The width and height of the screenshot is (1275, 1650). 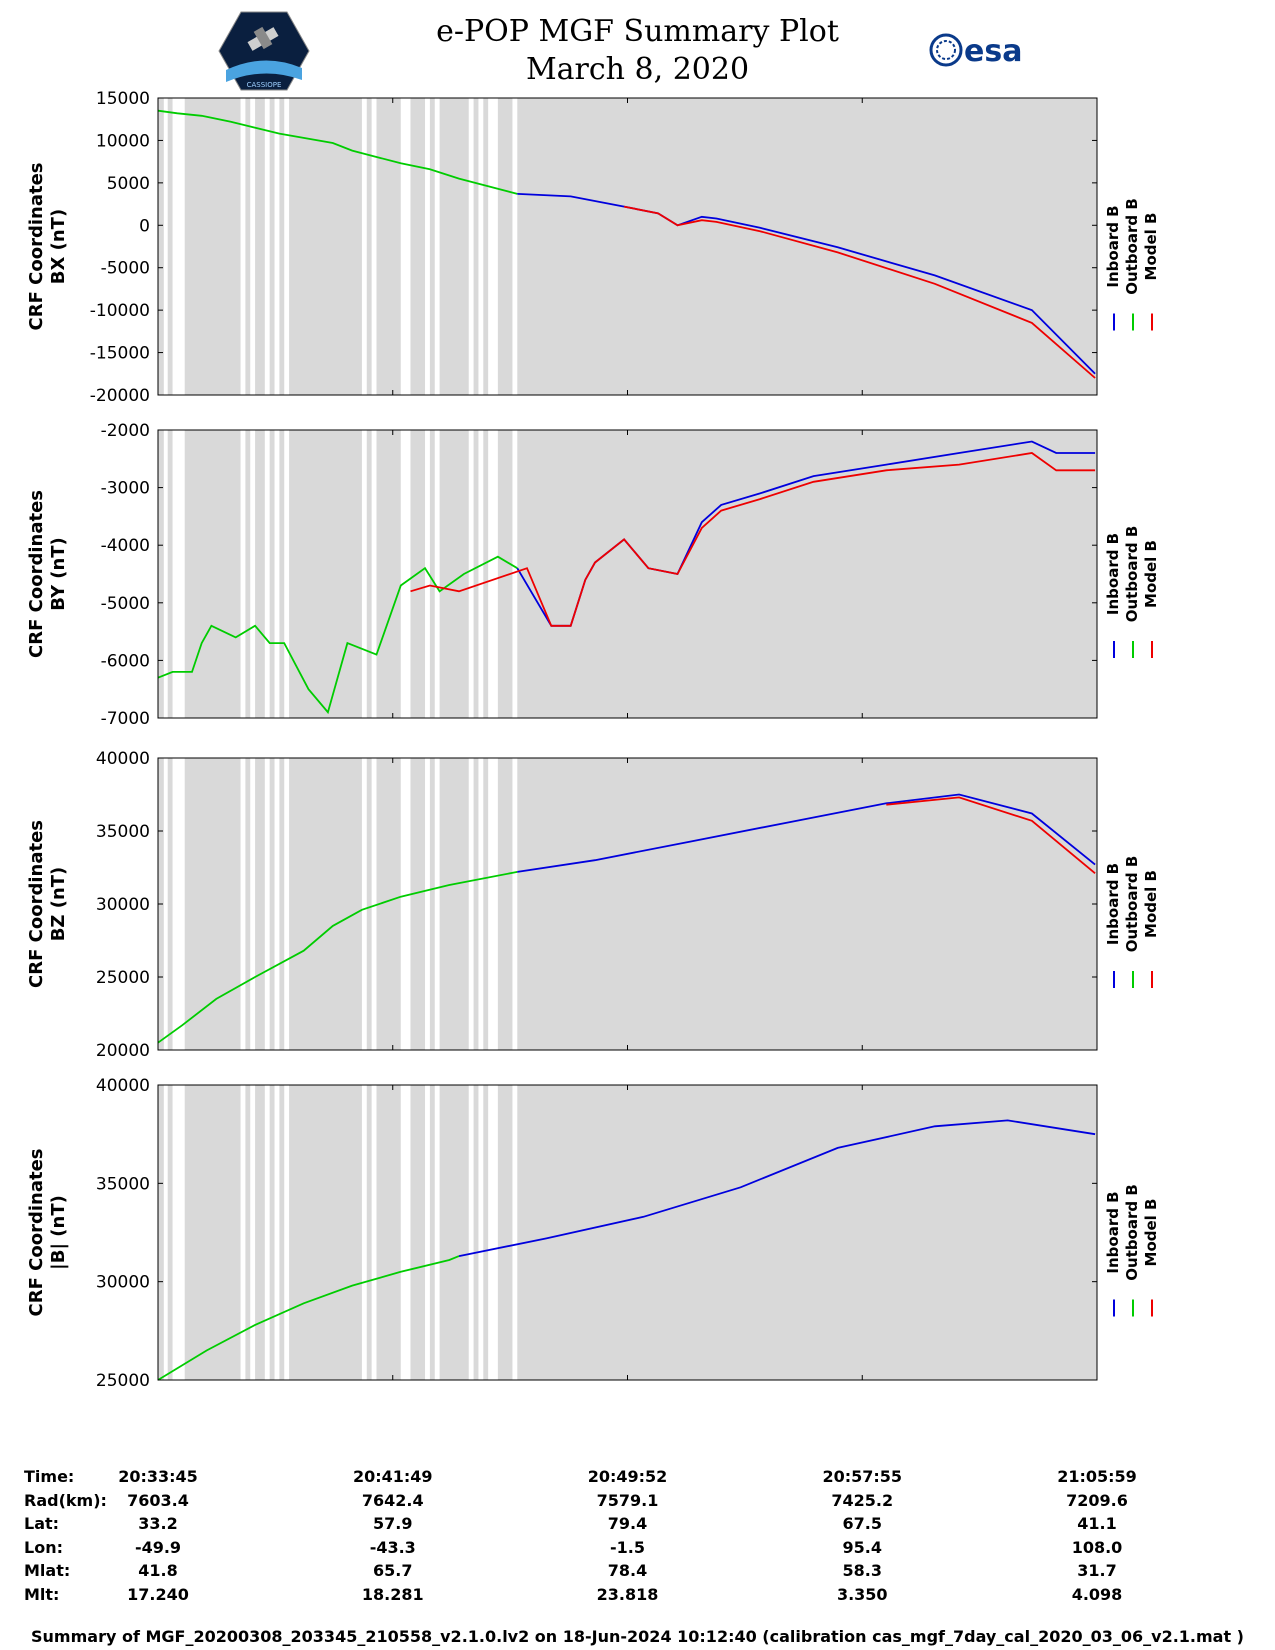 I want to click on page-title: e-POP MGF Summary Plot, so click(x=637, y=31).